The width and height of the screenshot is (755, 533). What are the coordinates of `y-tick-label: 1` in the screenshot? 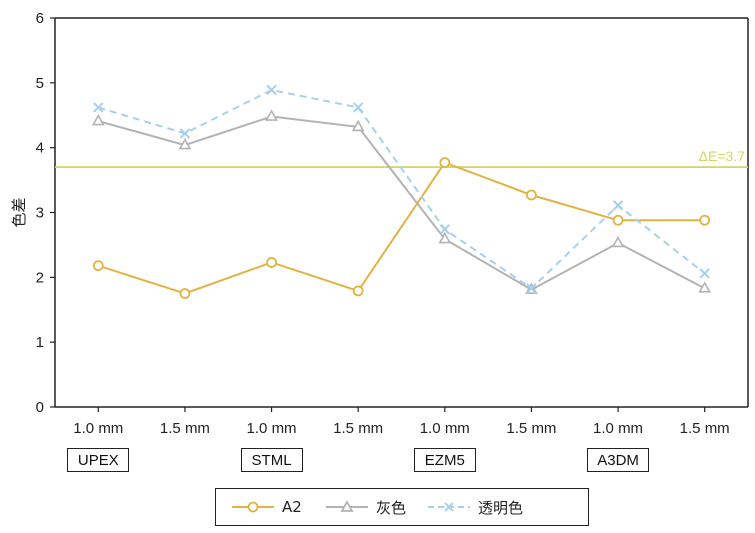 It's located at (40, 342).